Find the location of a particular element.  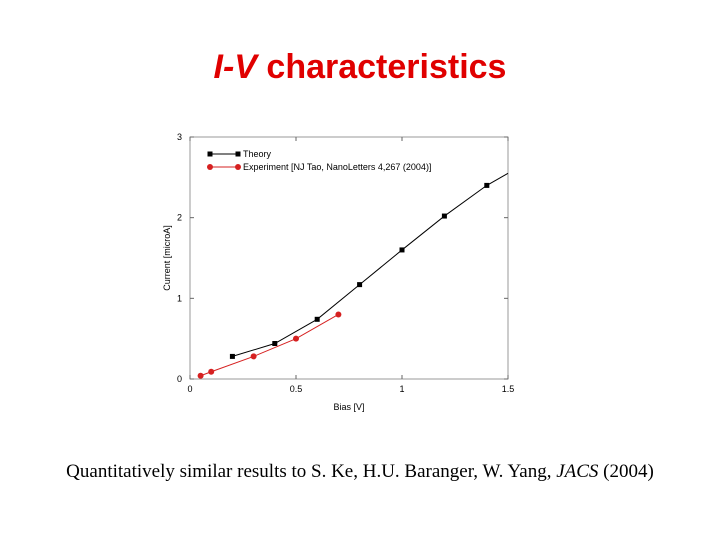

x-axis-label: Bias [V] is located at coordinates (348, 407).